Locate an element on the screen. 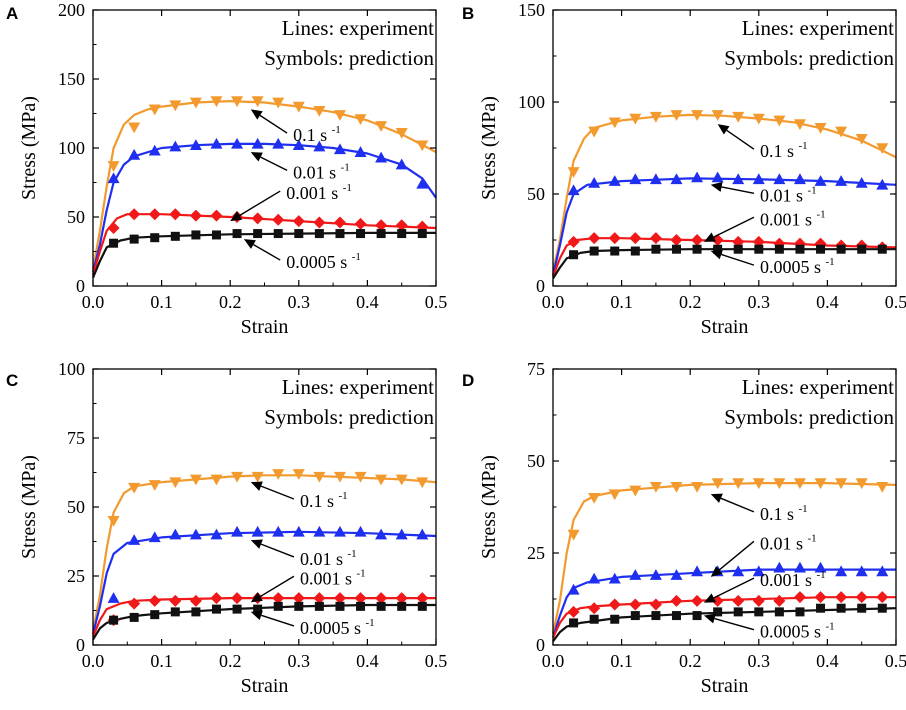  x-tick-label: 0.5 is located at coordinates (895, 661).